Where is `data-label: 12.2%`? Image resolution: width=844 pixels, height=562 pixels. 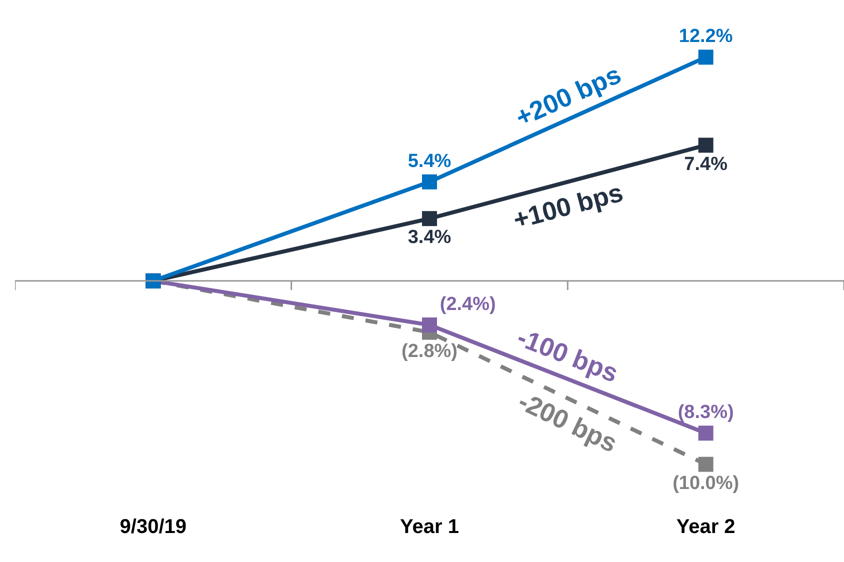
data-label: 12.2% is located at coordinates (705, 37).